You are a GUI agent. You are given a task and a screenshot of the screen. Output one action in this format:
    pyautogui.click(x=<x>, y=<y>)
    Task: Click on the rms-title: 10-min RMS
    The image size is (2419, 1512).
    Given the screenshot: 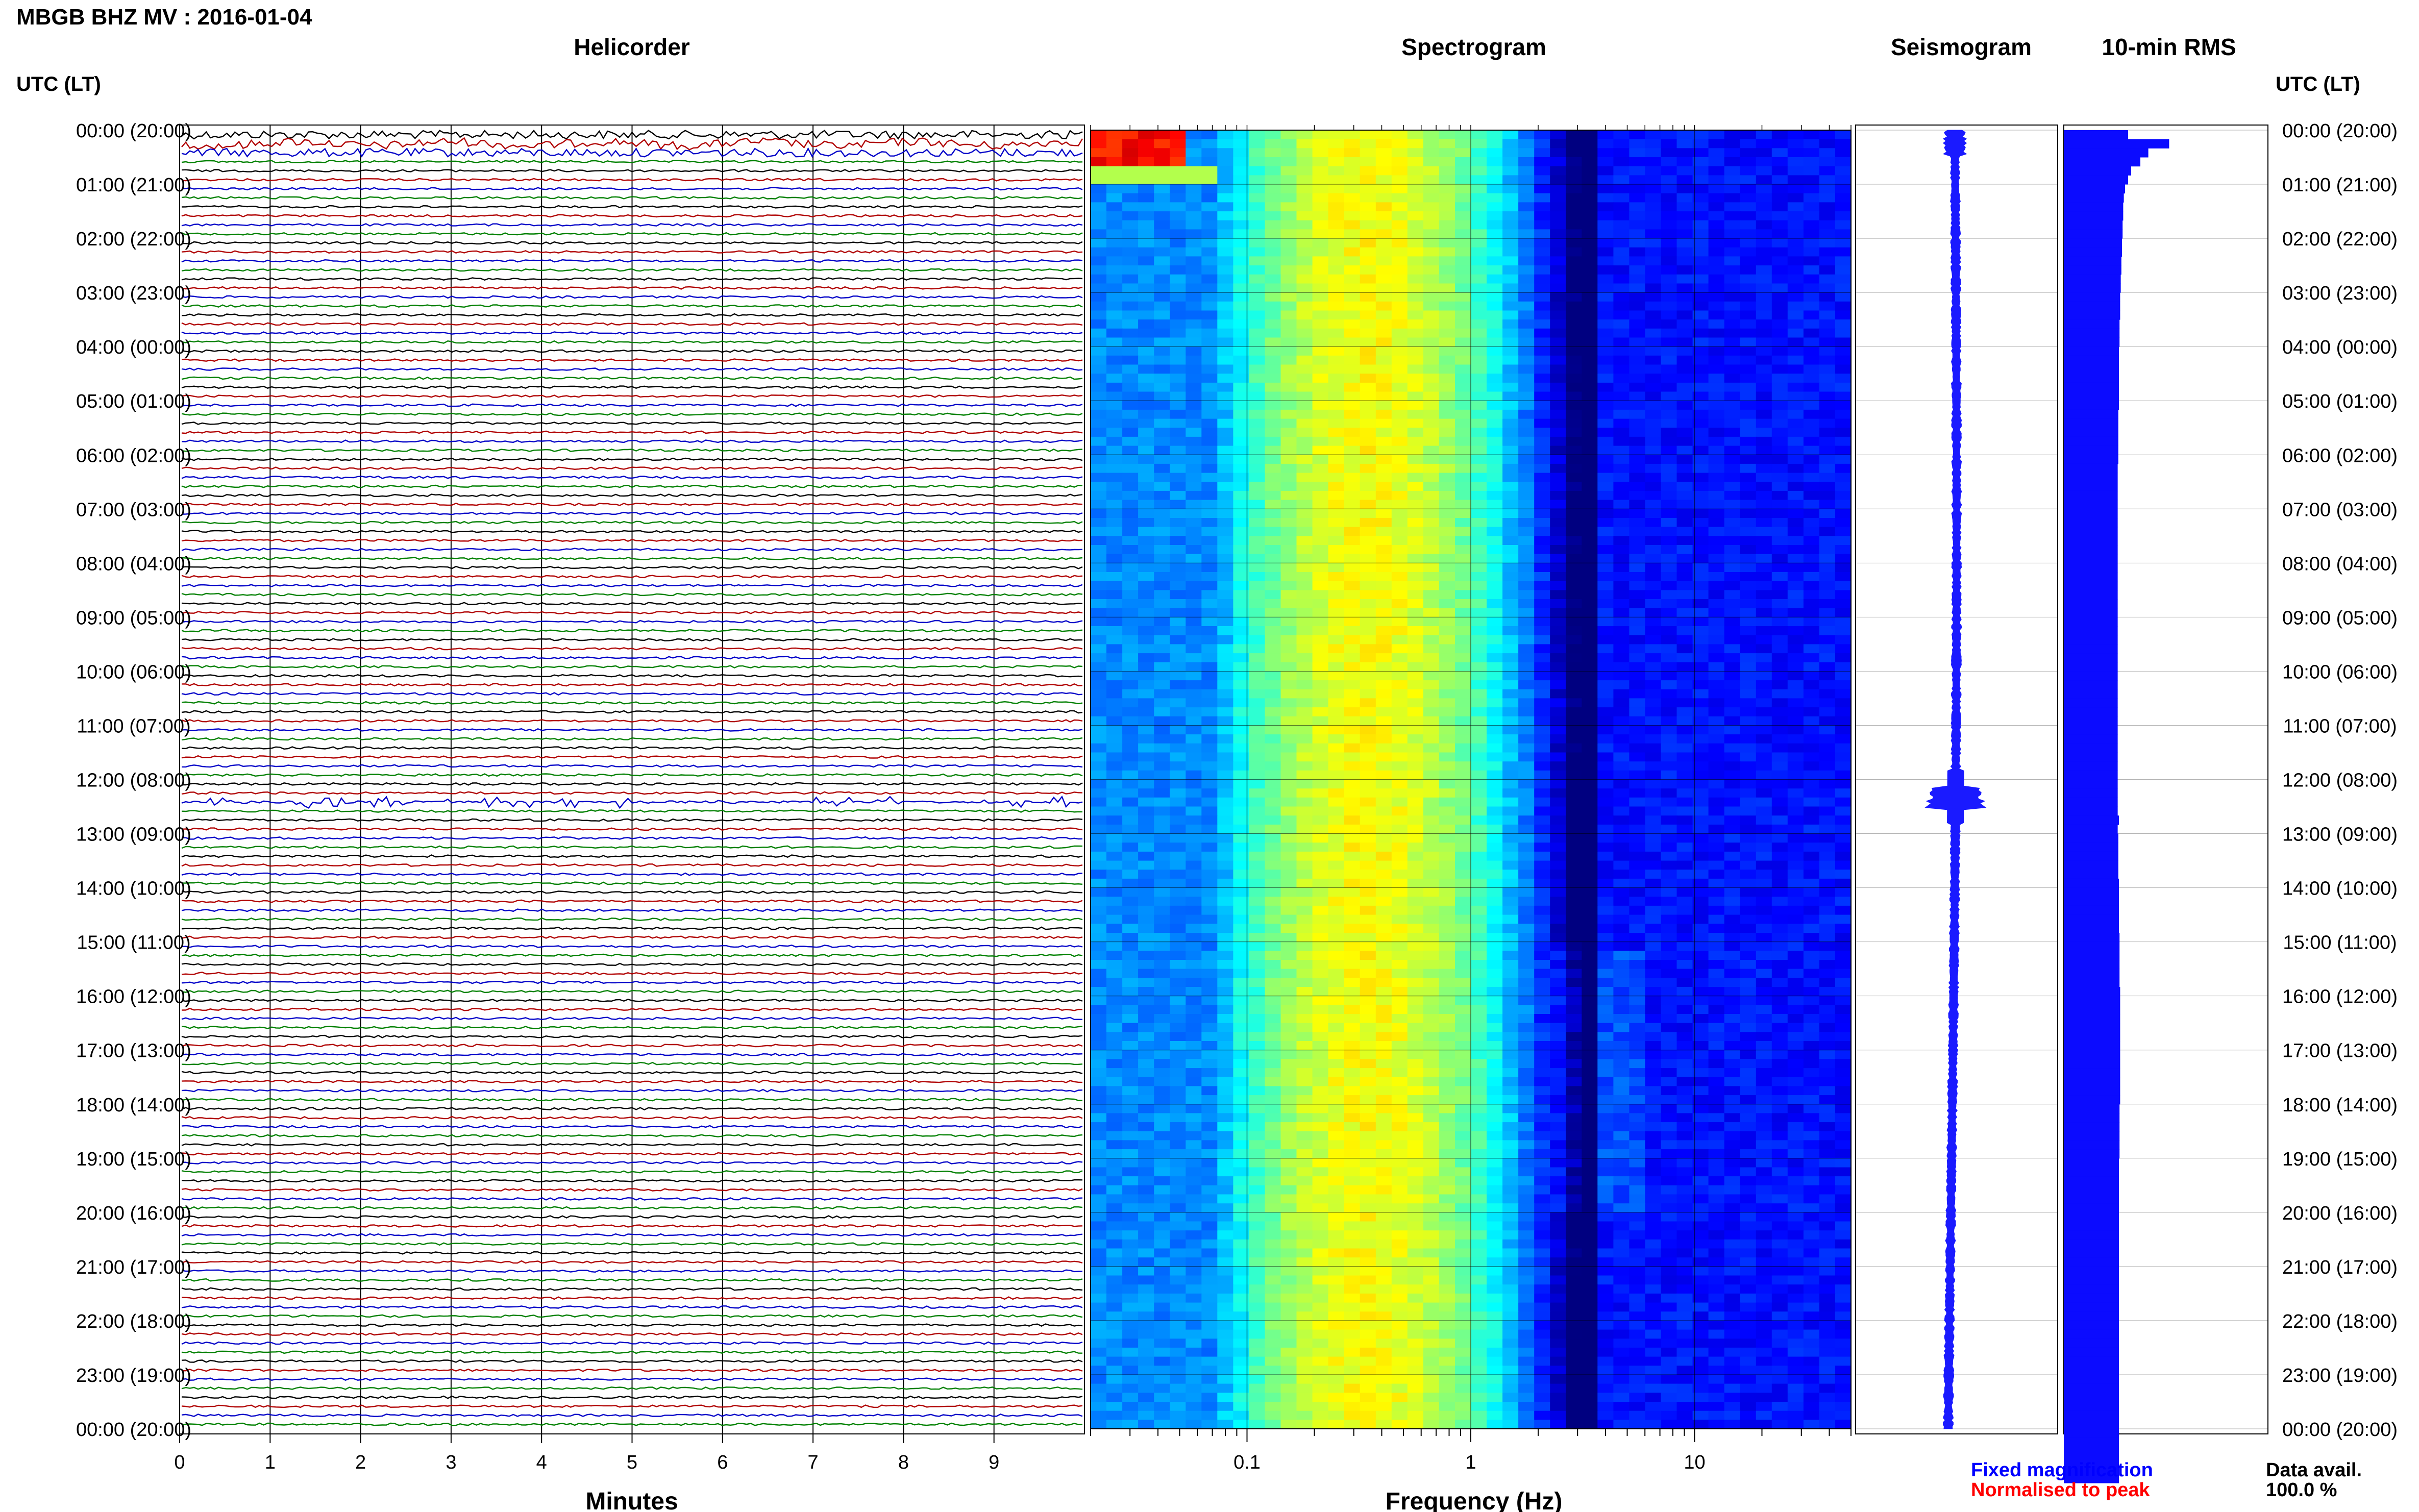 What is the action you would take?
    pyautogui.click(x=2169, y=47)
    